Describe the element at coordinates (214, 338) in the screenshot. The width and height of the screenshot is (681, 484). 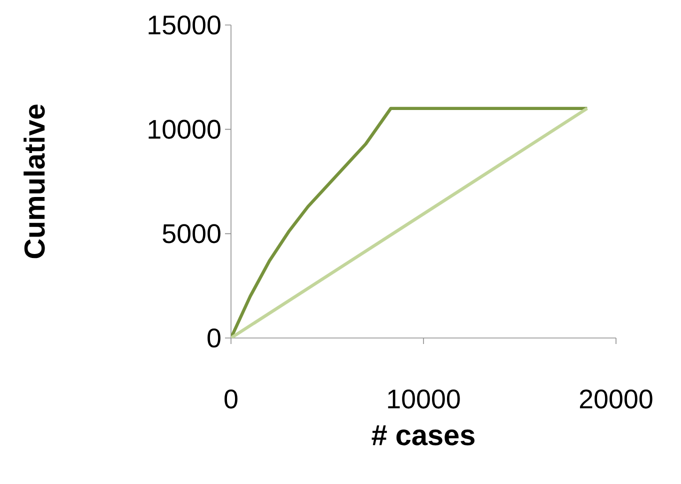
I see `y-tick-label: 0` at that location.